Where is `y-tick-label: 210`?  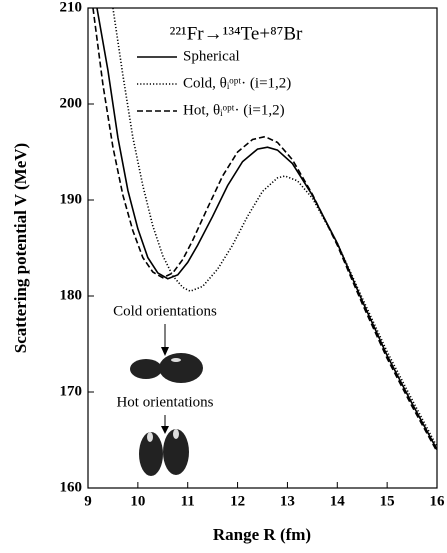
y-tick-label: 210 is located at coordinates (71, 7).